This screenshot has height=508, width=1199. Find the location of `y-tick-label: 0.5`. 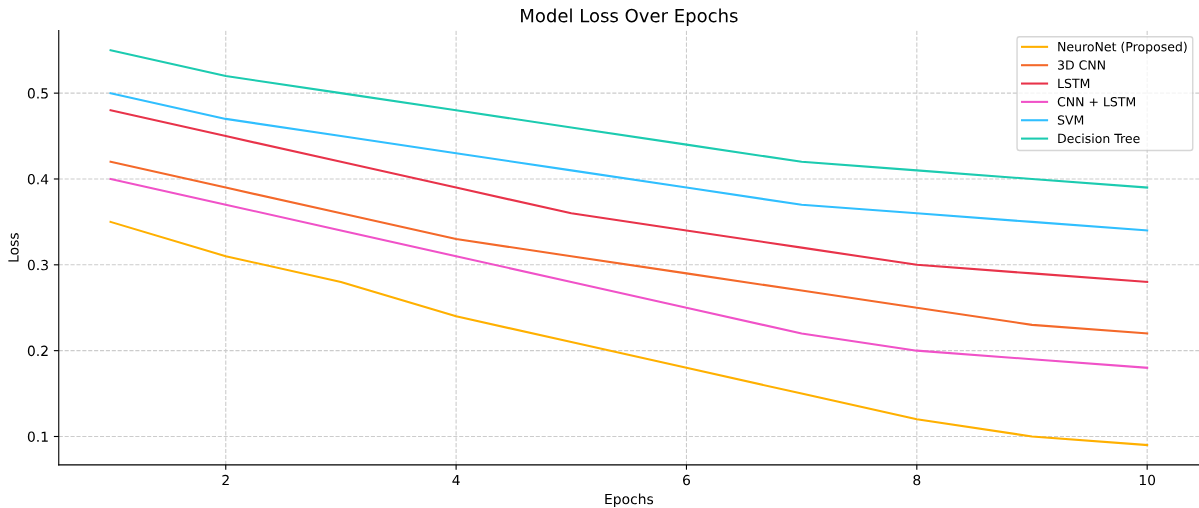

y-tick-label: 0.5 is located at coordinates (37, 93).